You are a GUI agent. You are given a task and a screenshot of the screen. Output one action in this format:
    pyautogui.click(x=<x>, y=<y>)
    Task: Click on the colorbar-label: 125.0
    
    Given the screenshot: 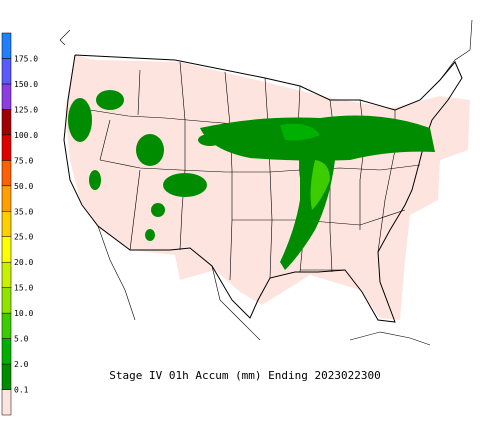 What is the action you would take?
    pyautogui.click(x=26, y=109)
    